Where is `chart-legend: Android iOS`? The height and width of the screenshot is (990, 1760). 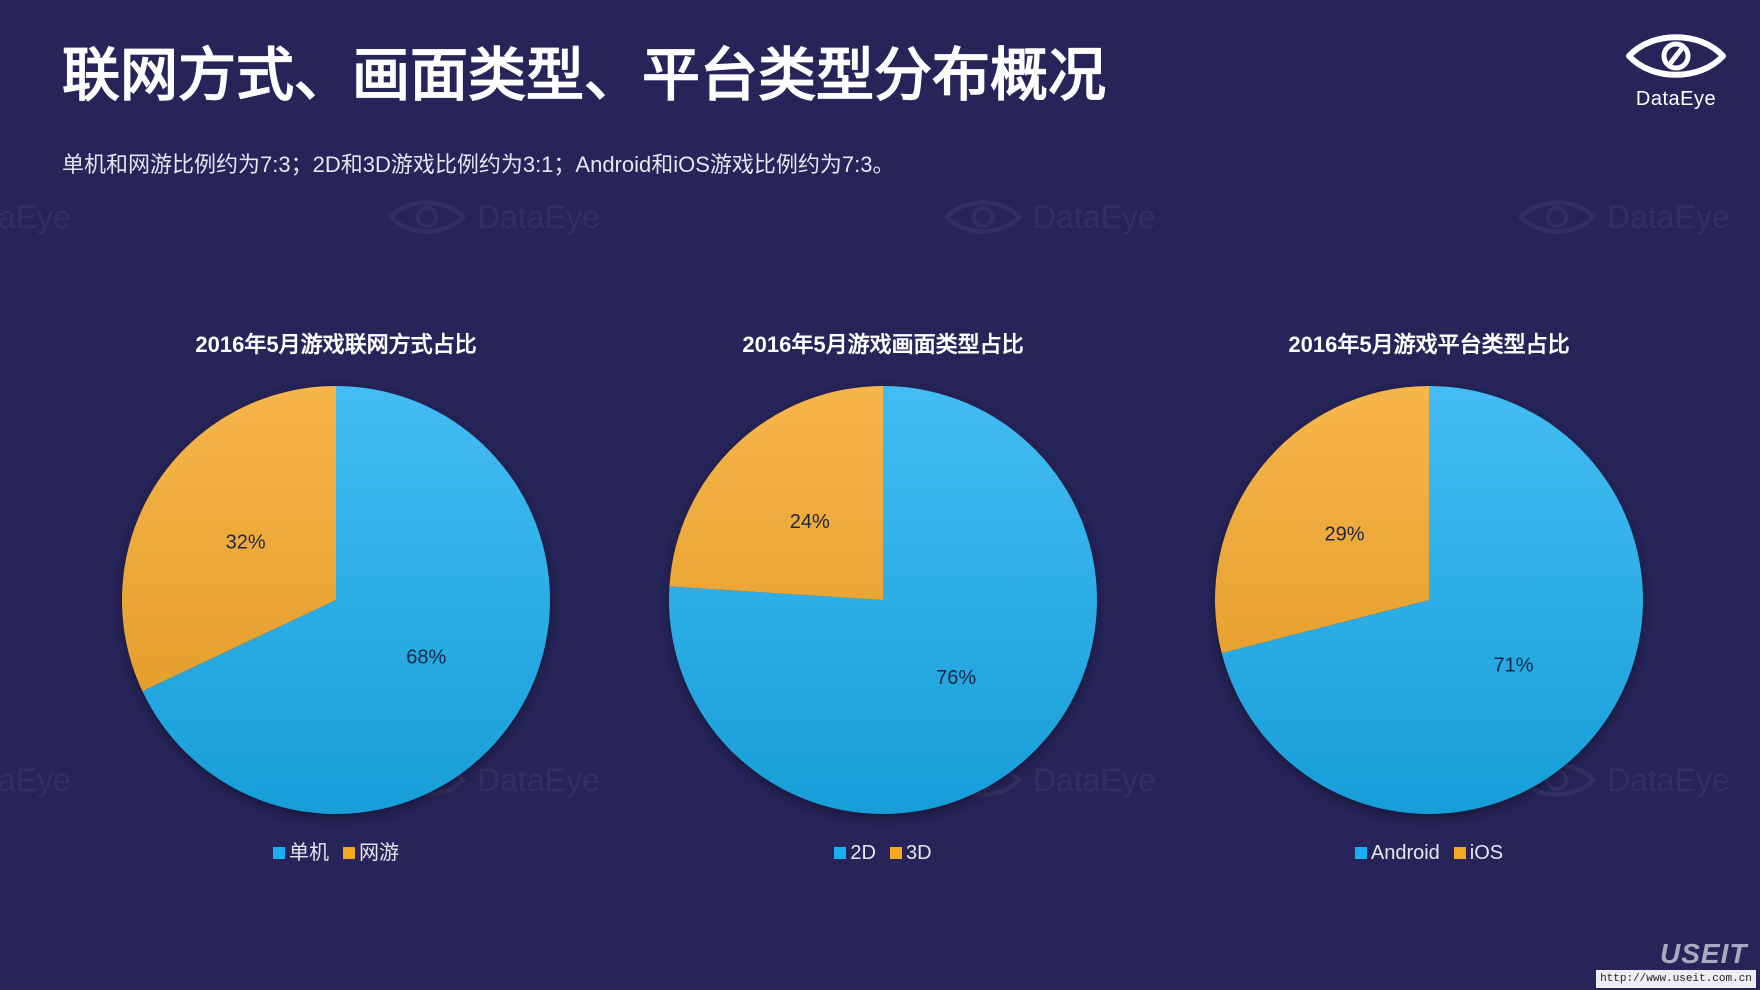 chart-legend: Android iOS is located at coordinates (1429, 853).